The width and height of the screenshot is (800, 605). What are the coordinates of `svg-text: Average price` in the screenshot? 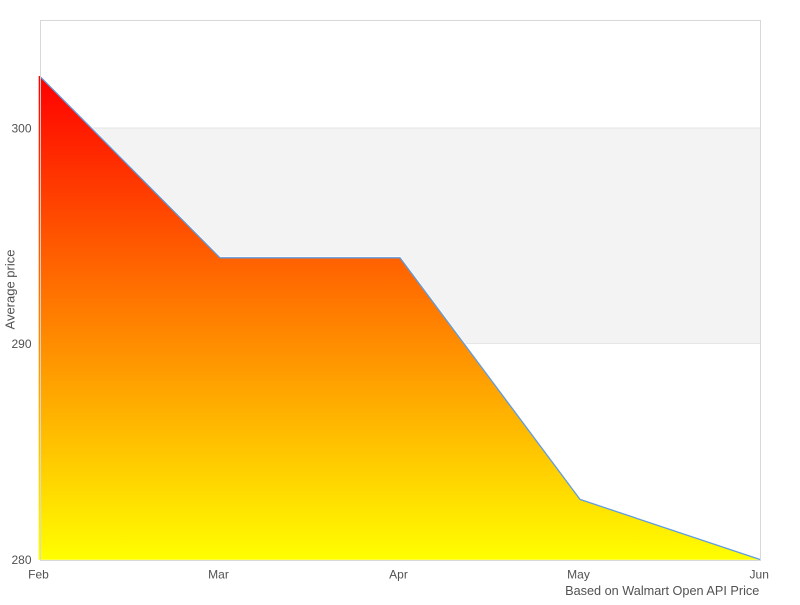 It's located at (10, 290).